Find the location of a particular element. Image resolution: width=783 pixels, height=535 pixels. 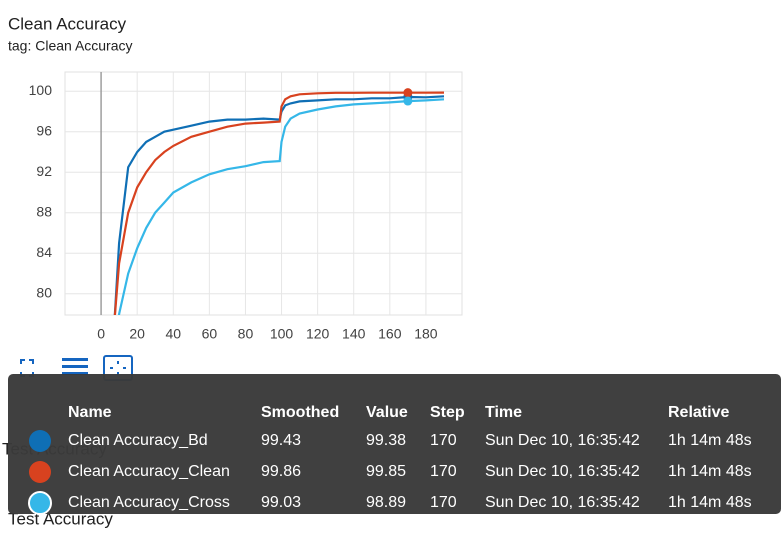

fullscreen-button is located at coordinates (27, 368).